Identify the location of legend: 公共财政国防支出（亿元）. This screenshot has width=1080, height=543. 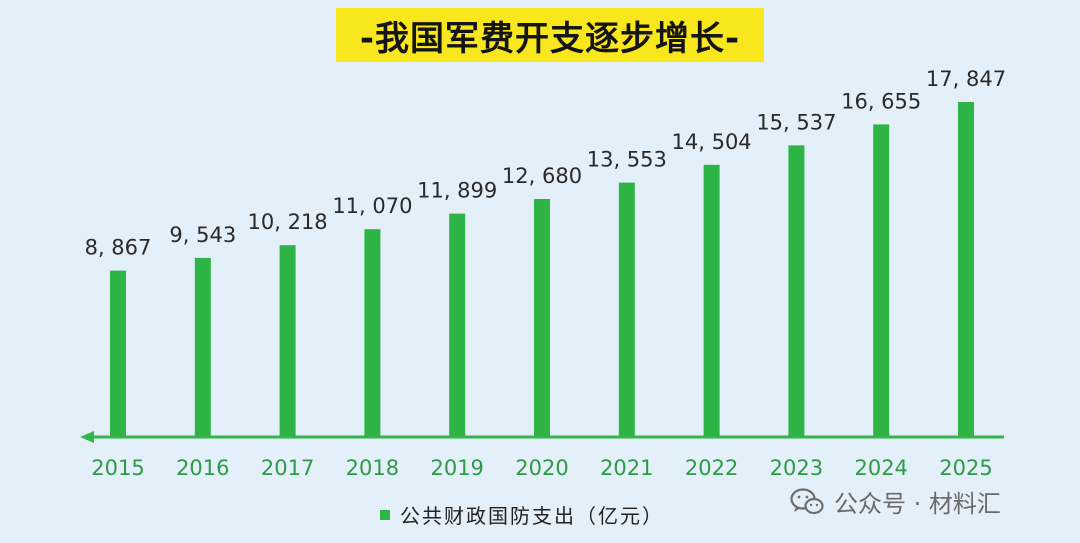
(522, 514).